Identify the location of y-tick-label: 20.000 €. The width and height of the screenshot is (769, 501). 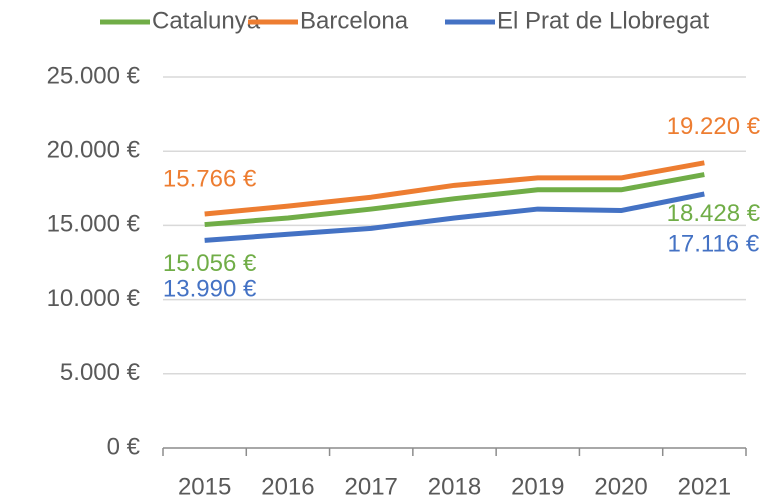
(94, 150).